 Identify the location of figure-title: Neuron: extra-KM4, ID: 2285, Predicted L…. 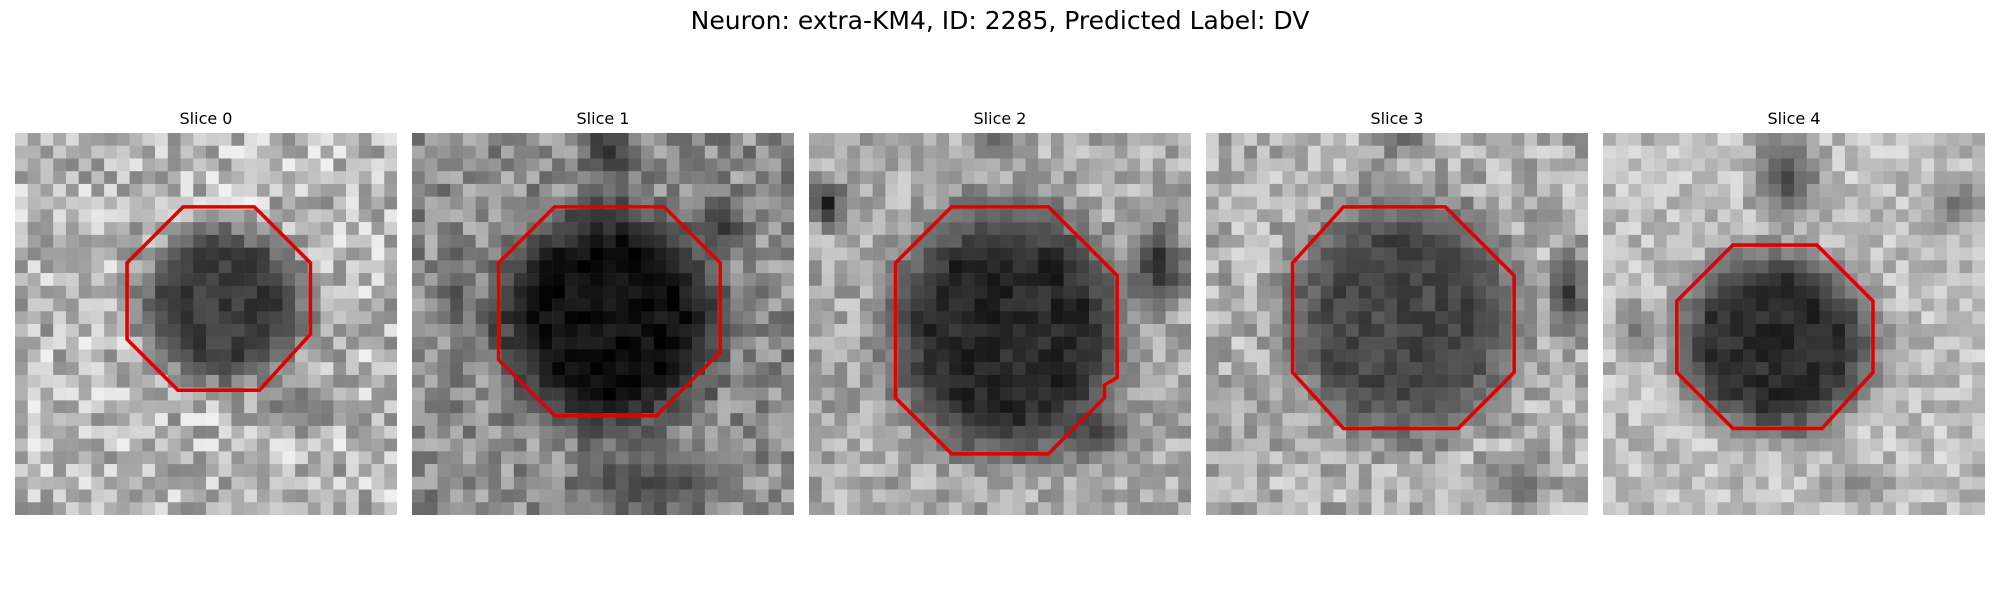
(1000, 20).